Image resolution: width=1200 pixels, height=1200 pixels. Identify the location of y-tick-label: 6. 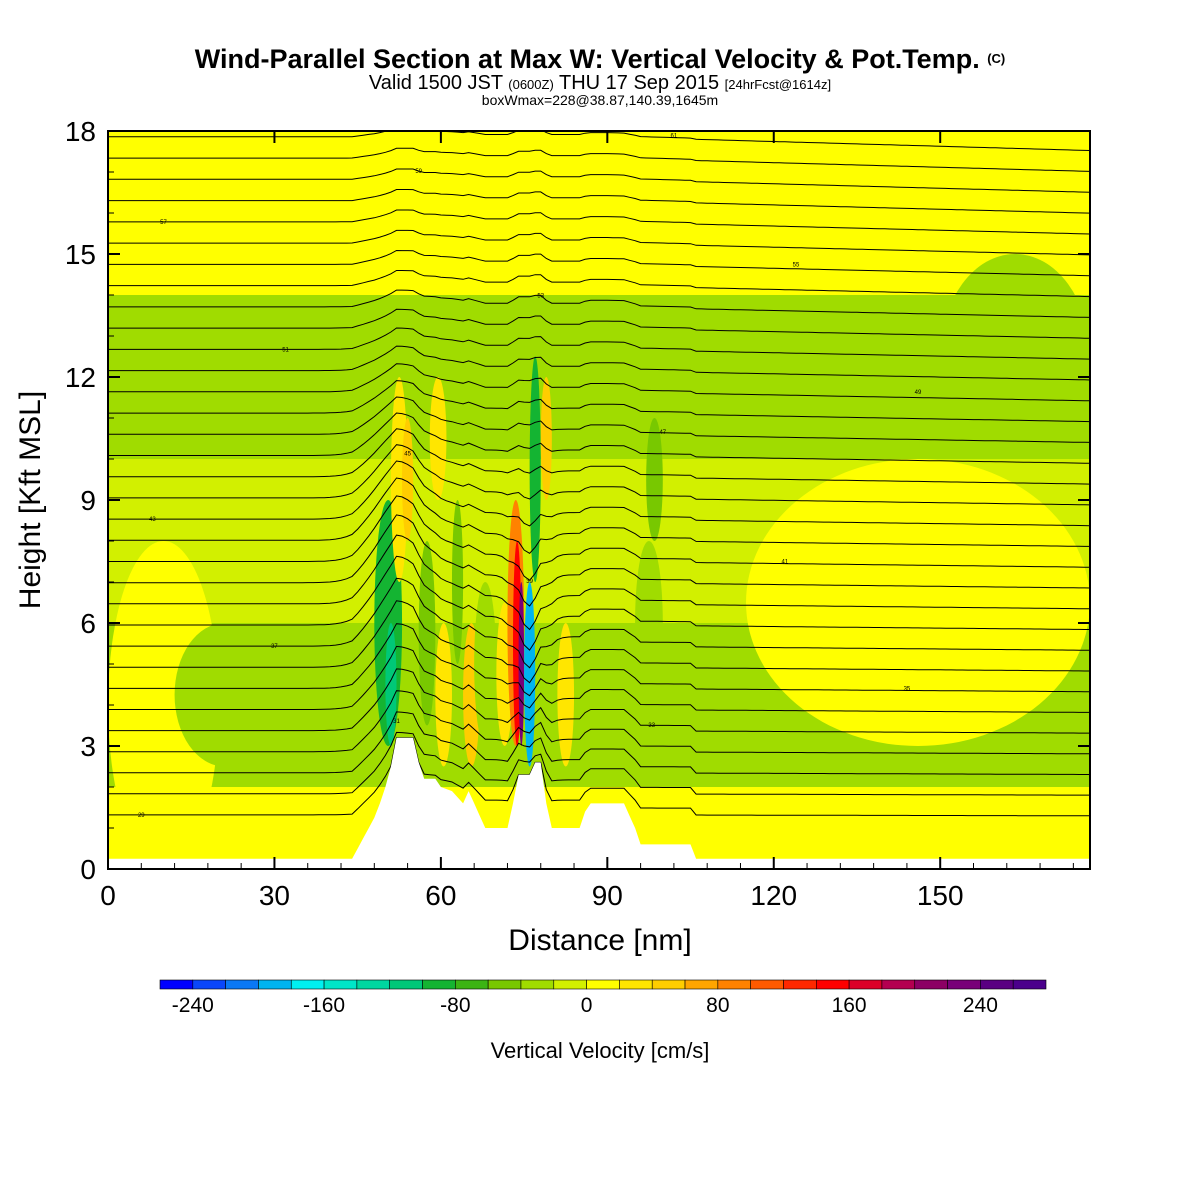
(88, 623).